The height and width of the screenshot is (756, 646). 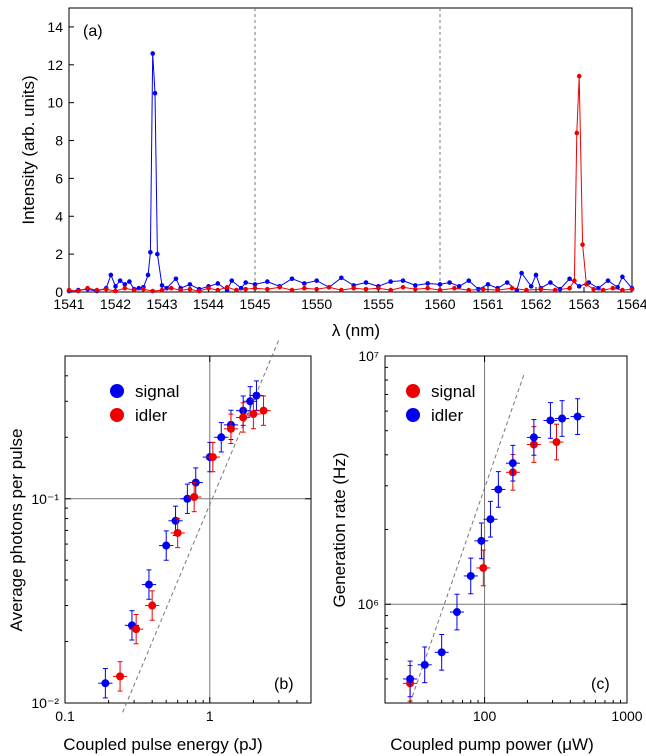 I want to click on panel-a-x-axis-label: λ (nm), so click(x=356, y=330).